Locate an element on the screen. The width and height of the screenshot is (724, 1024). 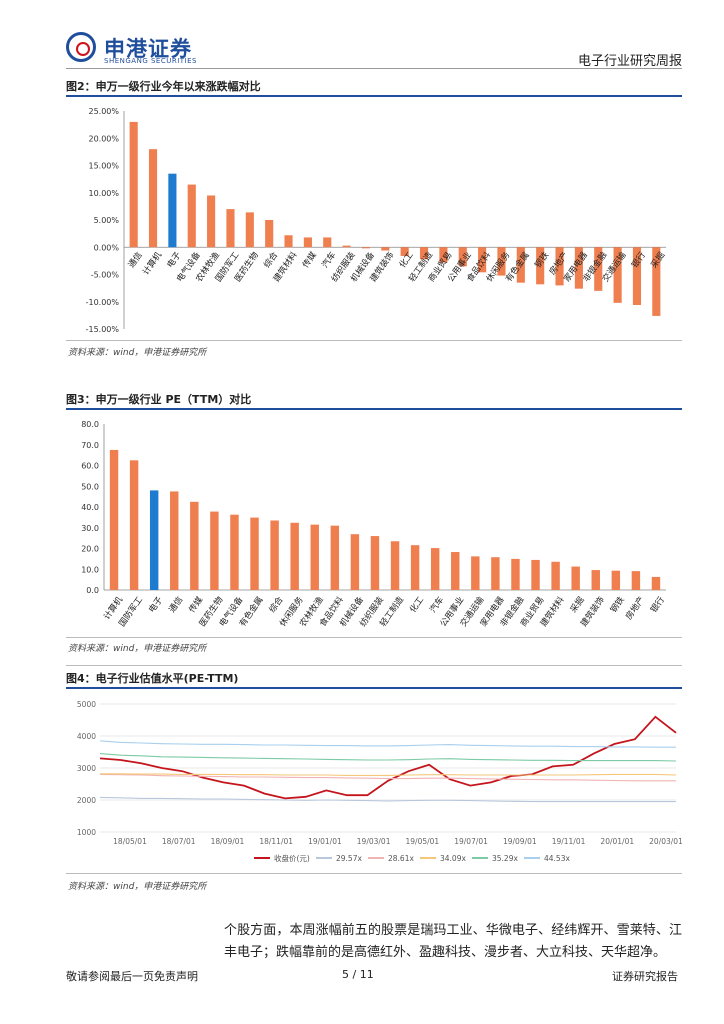
header-divider is located at coordinates (374, 68).